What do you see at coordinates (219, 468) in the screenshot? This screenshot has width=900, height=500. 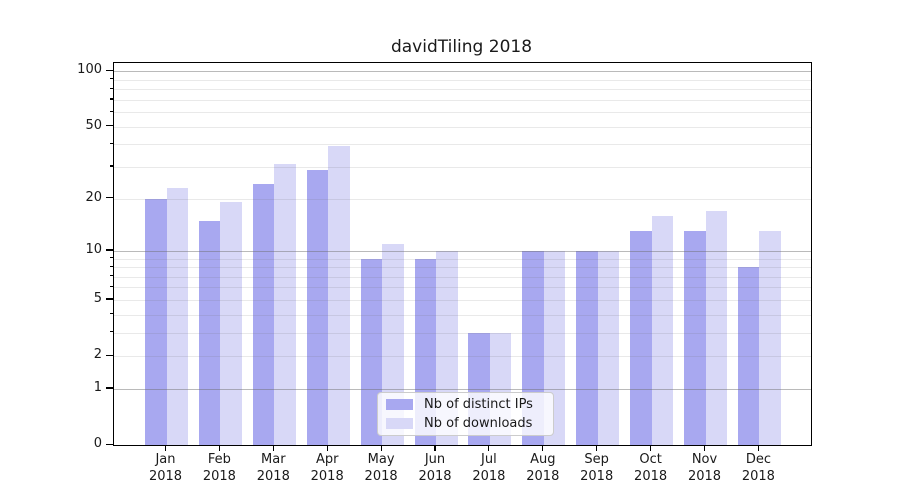 I see `x-tick-label-feb: Feb 2018` at bounding box center [219, 468].